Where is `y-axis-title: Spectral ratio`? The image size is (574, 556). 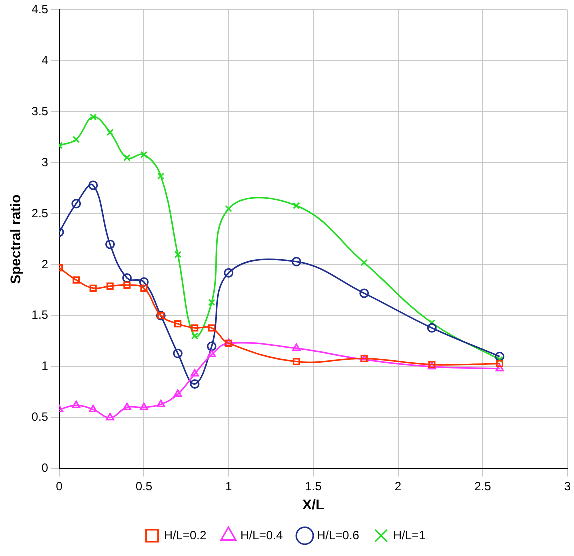 y-axis-title: Spectral ratio is located at coordinates (15, 239).